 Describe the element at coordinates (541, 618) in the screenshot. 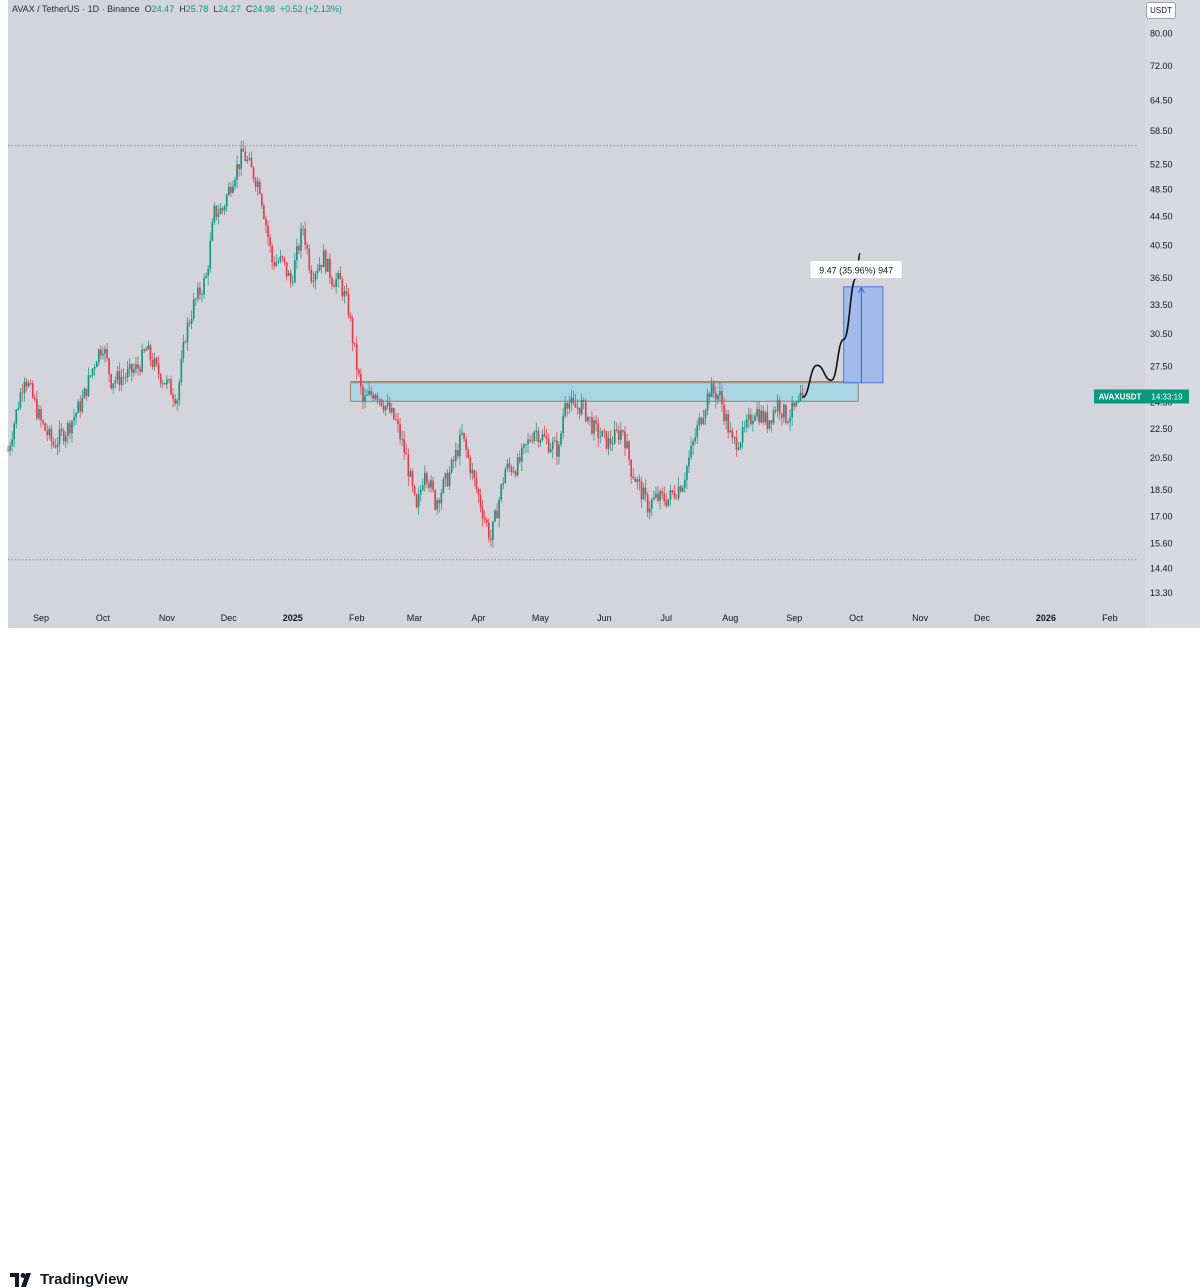

I see `x-tick-label: May` at that location.